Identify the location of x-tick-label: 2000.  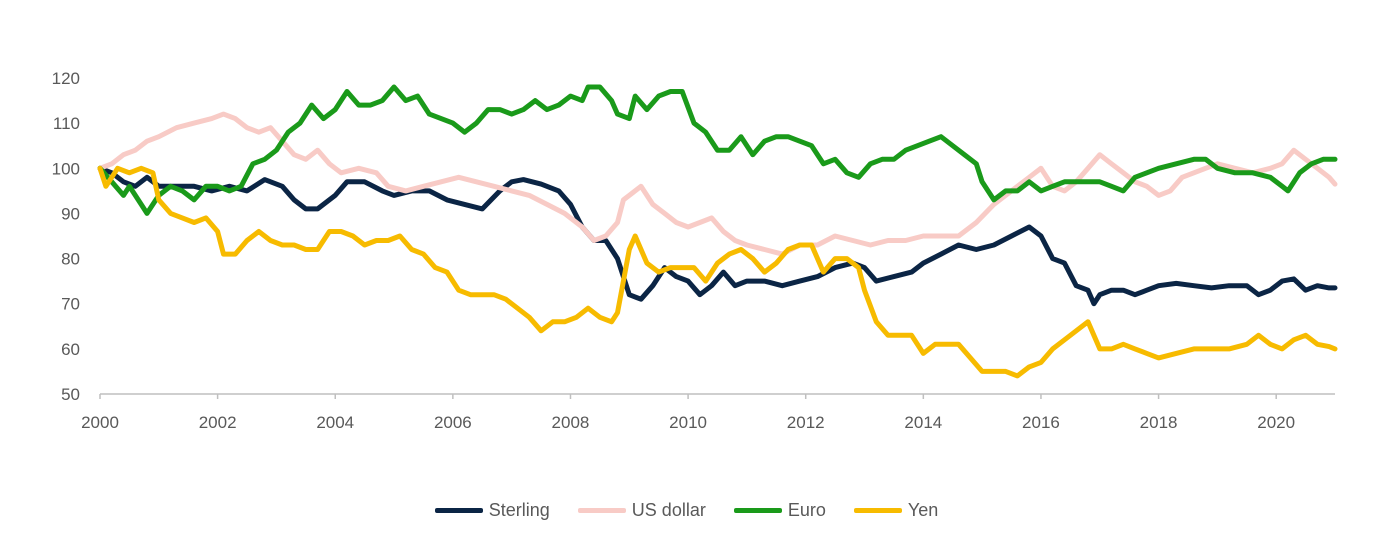
(100, 422).